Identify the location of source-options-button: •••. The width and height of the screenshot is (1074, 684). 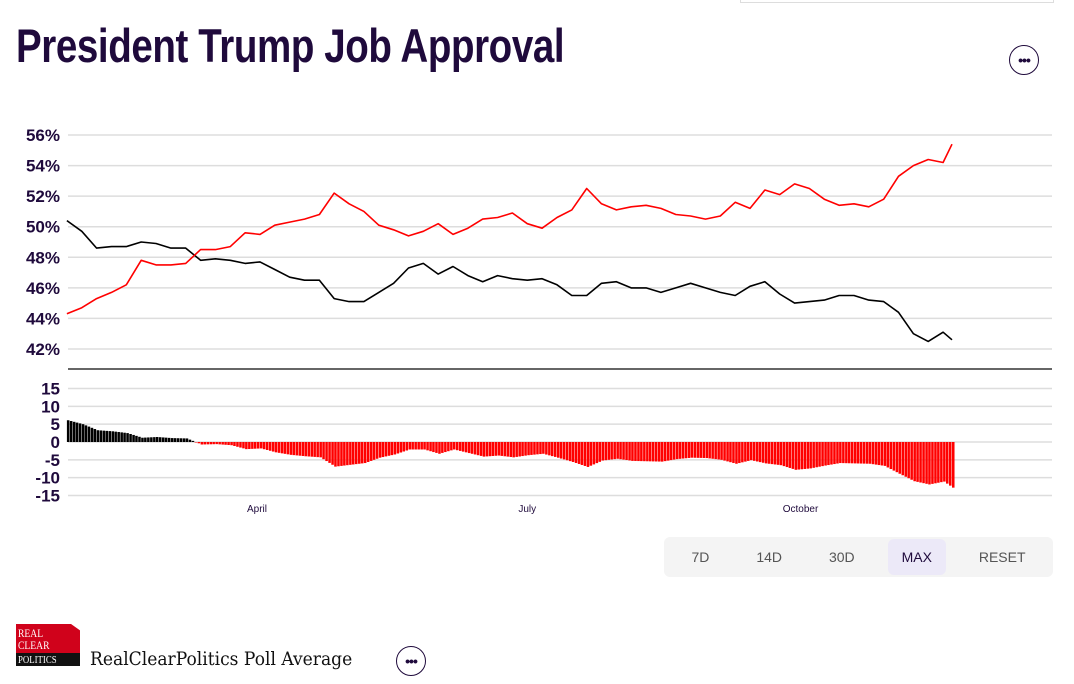
(411, 661).